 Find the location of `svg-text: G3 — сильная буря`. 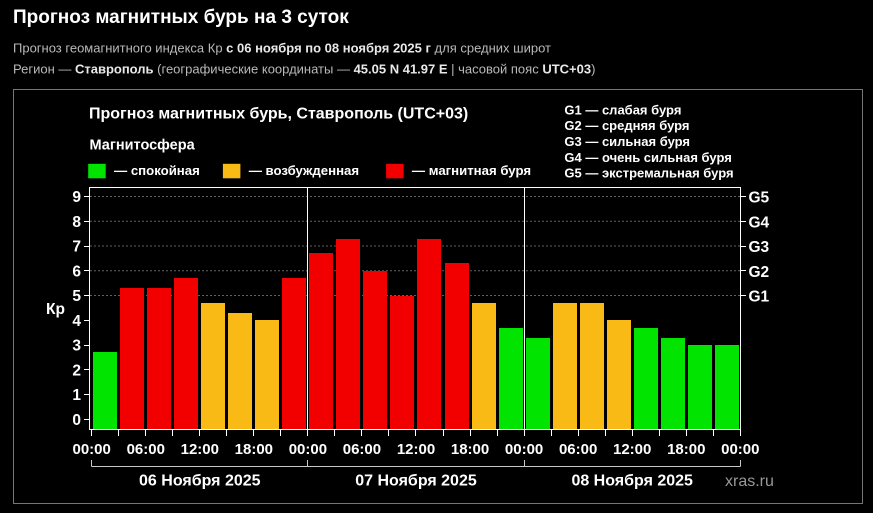

svg-text: G3 — сильная буря is located at coordinates (627, 141).